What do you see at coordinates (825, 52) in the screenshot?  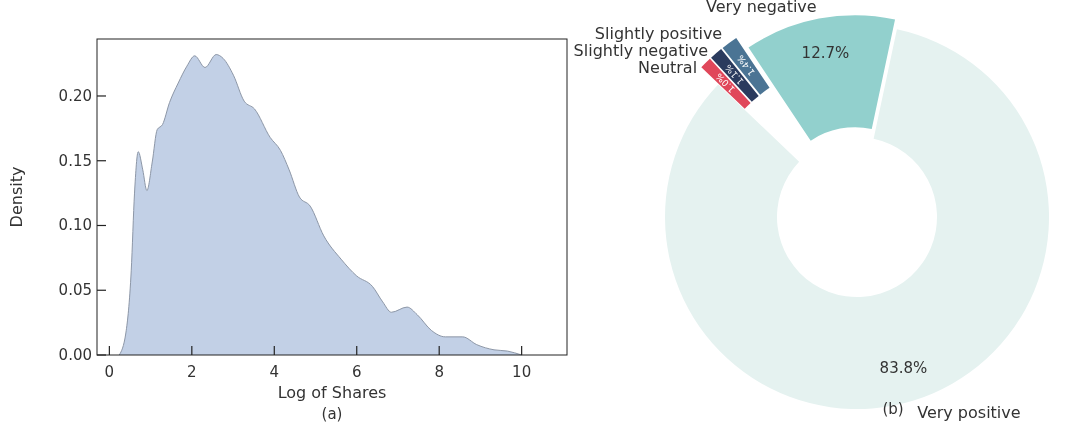 I see `data-label: 12.7%` at bounding box center [825, 52].